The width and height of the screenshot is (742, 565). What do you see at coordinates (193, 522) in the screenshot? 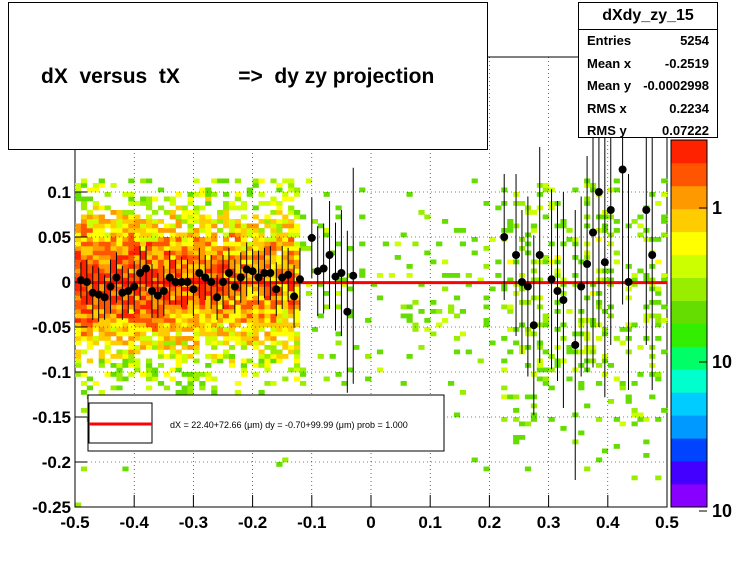
I see `x-tick-label: -0.3` at bounding box center [193, 522].